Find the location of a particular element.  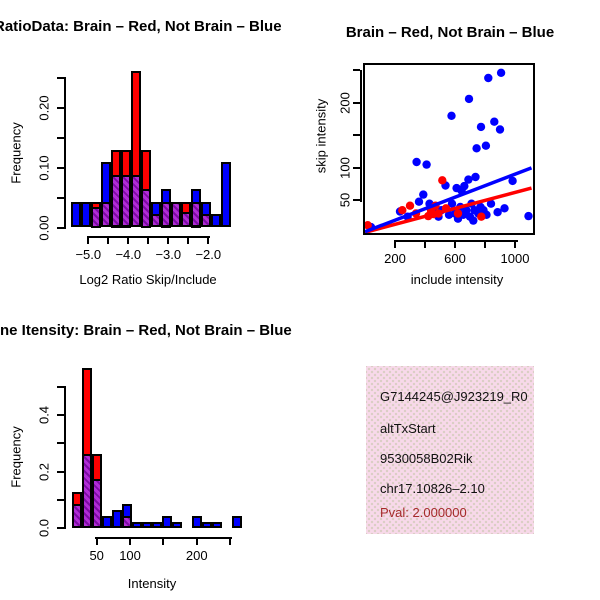

x-tick-label: −2.0 is located at coordinates (208, 254).